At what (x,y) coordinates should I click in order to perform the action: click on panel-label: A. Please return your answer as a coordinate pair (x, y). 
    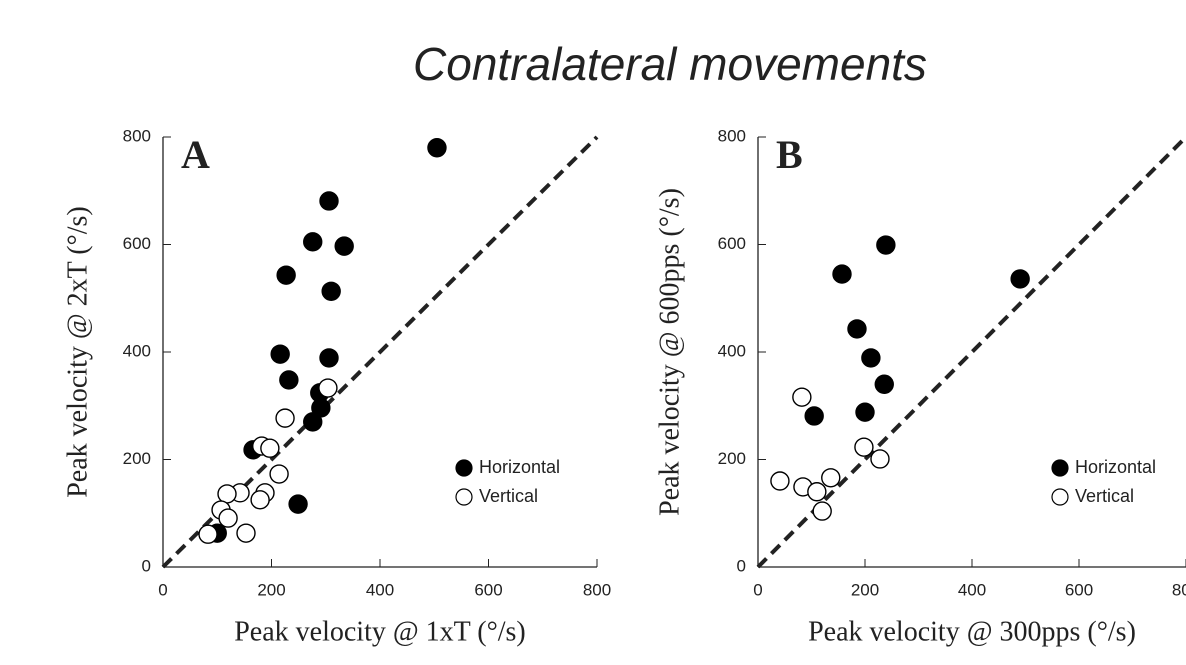
    Looking at the image, I should click on (195, 154).